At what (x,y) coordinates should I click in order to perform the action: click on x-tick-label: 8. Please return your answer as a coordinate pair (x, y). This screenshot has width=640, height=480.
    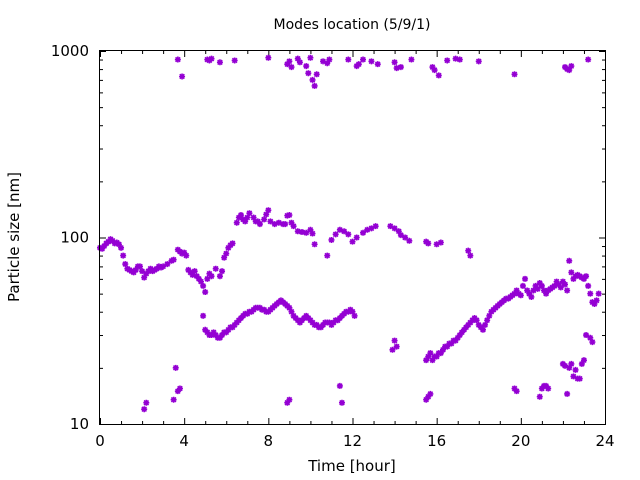
    Looking at the image, I should click on (269, 441).